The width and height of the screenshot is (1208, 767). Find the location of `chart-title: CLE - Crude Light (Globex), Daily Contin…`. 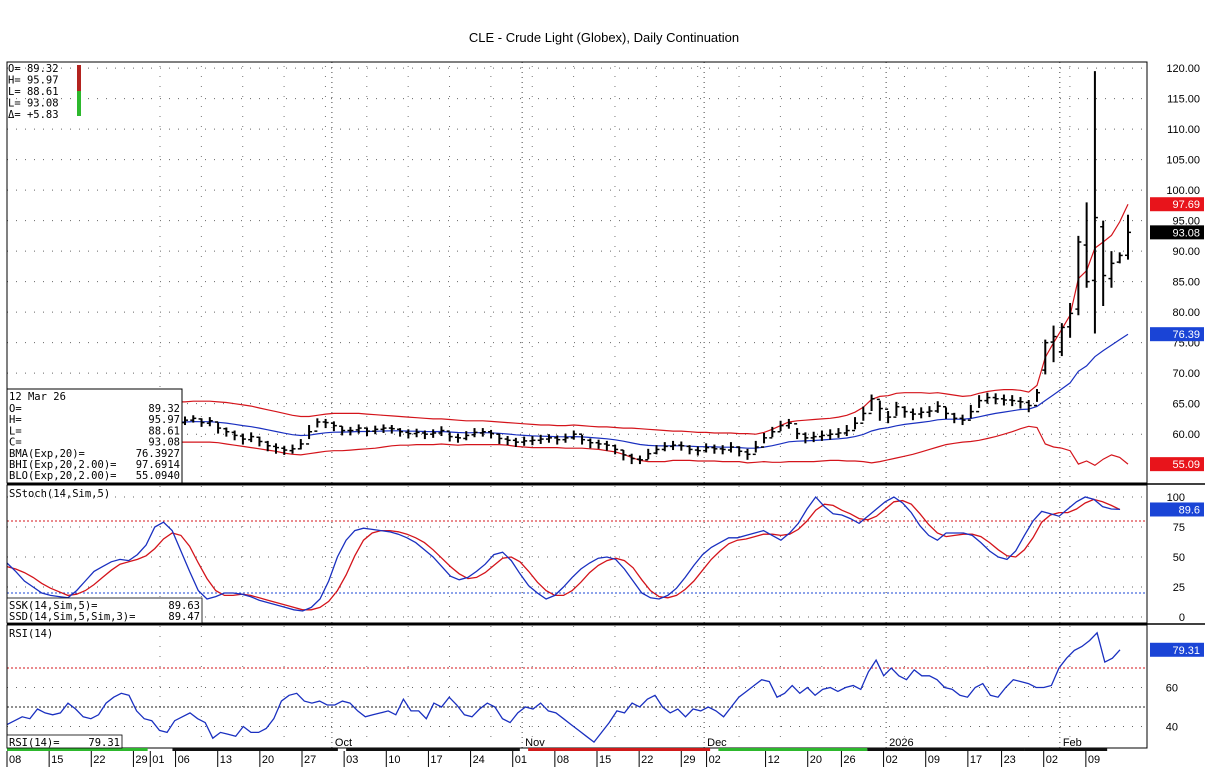

chart-title: CLE - Crude Light (Globex), Daily Contin… is located at coordinates (604, 37).